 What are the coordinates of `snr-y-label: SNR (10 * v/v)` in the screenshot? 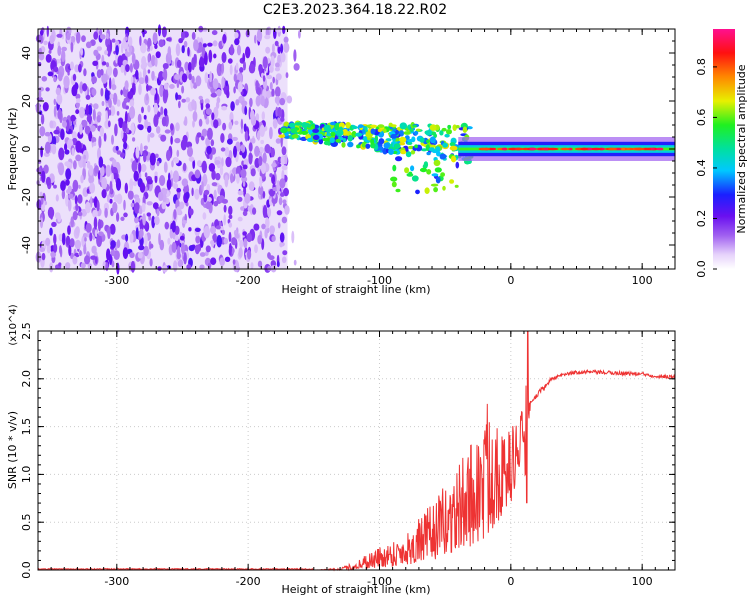 It's located at (12, 450).